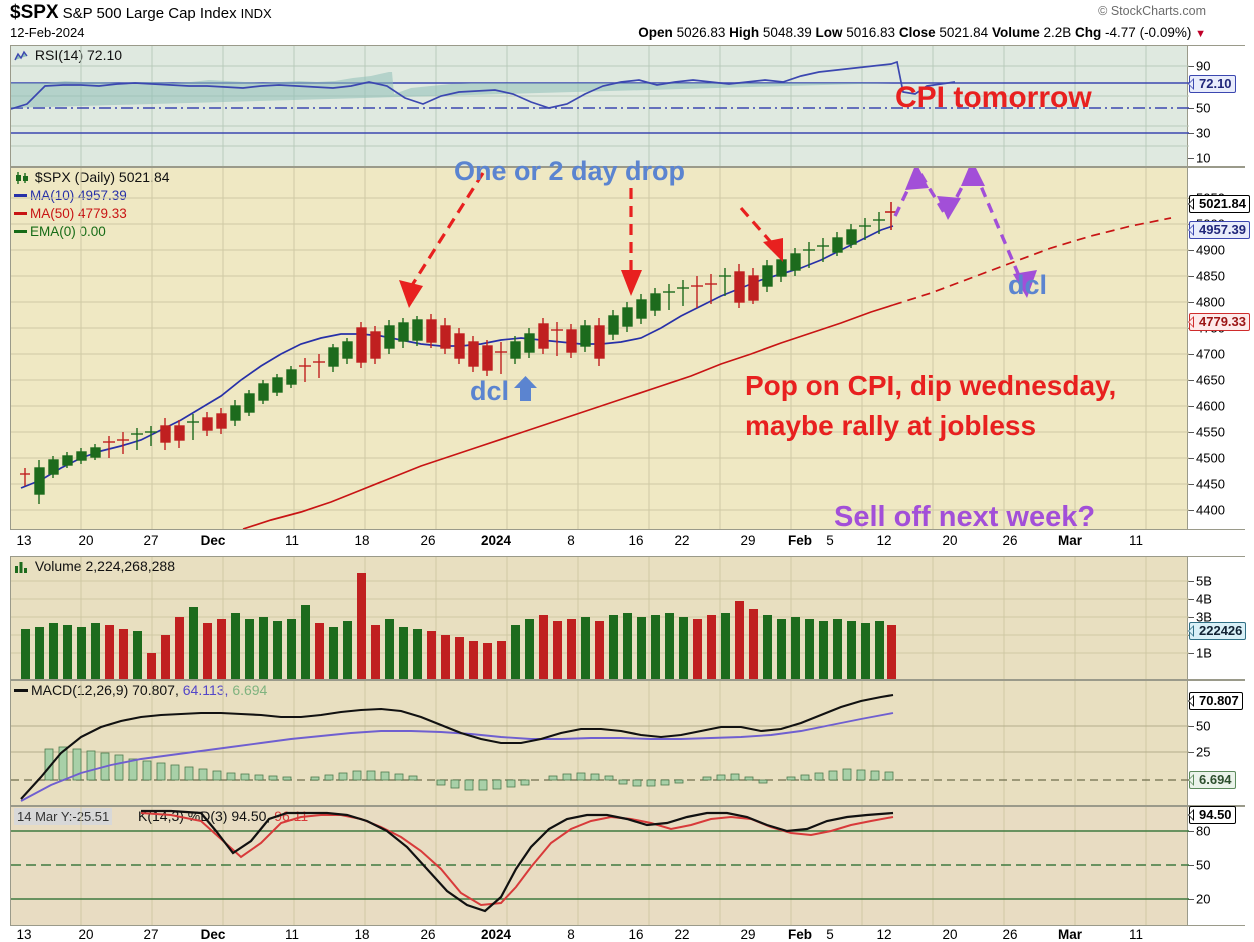  What do you see at coordinates (21, 179) in the screenshot?
I see `candlestick-icon` at bounding box center [21, 179].